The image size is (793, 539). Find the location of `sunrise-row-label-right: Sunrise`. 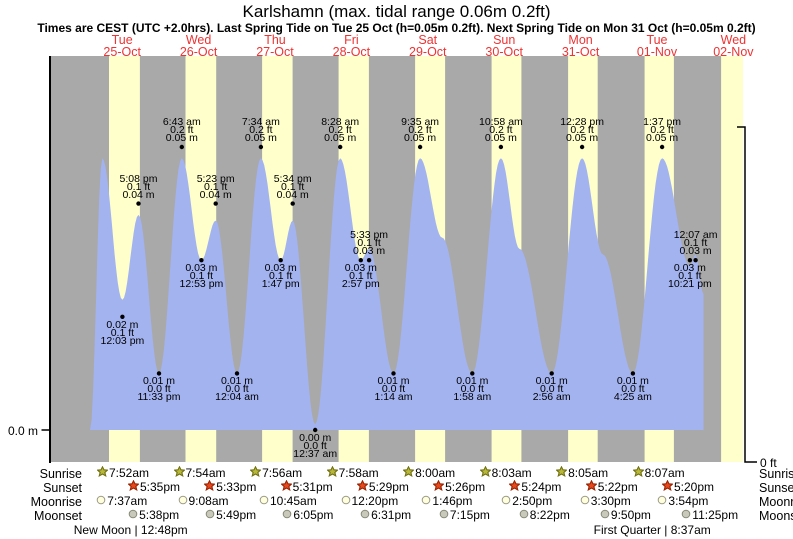

sunrise-row-label-right: Sunrise is located at coordinates (776, 474).